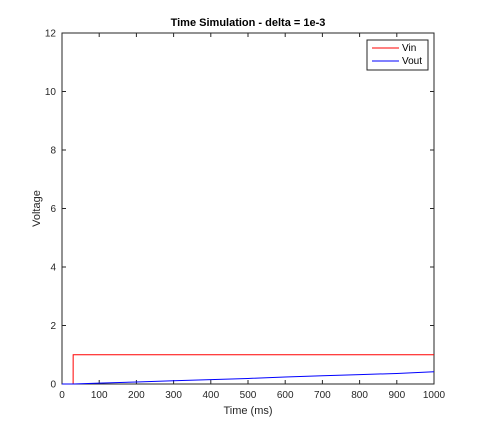 The width and height of the screenshot is (480, 436). Describe the element at coordinates (51, 34) in the screenshot. I see `y-tick-label: 12` at that location.